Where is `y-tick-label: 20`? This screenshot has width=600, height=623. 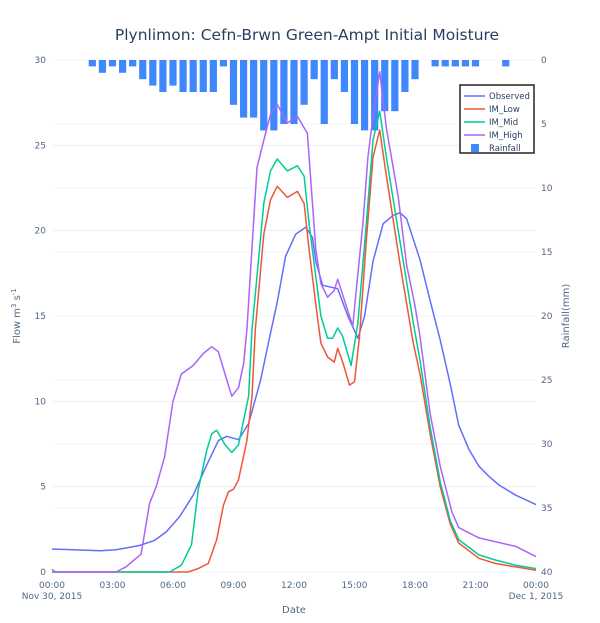
y-tick-label: 20 is located at coordinates (41, 232).